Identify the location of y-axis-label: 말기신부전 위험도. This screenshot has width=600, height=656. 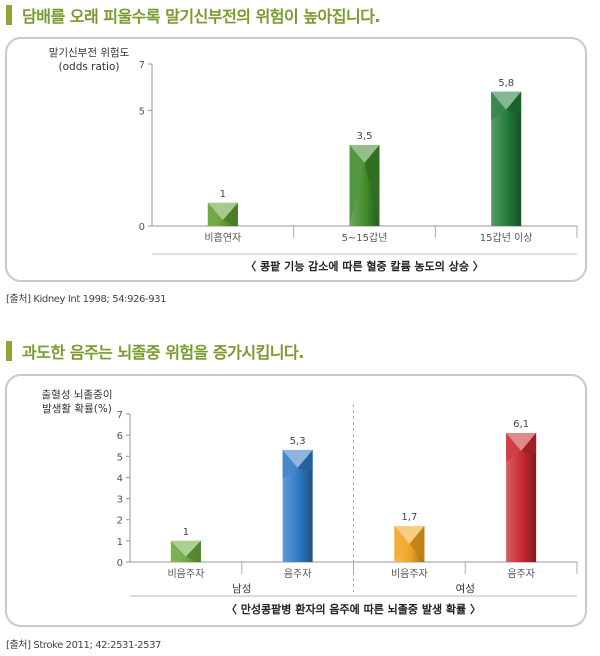
(89, 52).